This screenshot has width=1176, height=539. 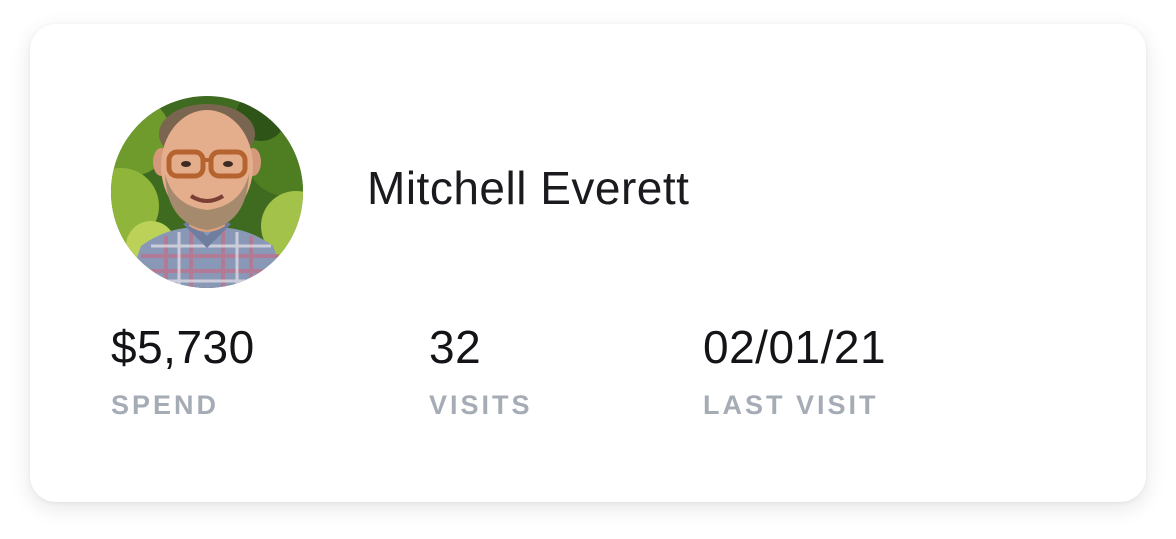 I want to click on avatar-photo, so click(x=207, y=192).